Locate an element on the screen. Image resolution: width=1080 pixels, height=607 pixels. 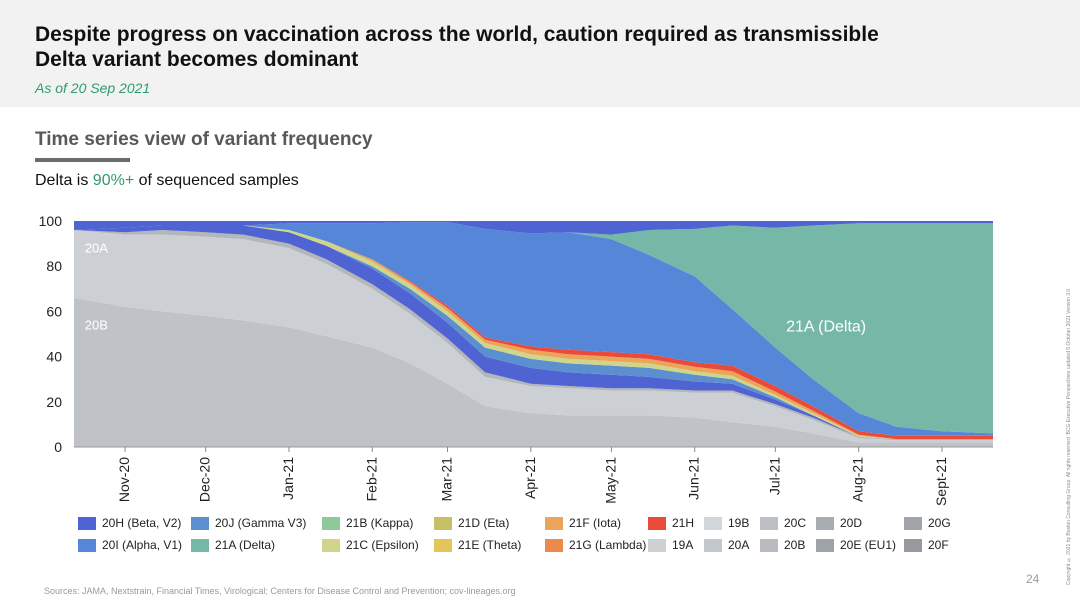
legend-item: 21F (Iota) is located at coordinates (583, 523).